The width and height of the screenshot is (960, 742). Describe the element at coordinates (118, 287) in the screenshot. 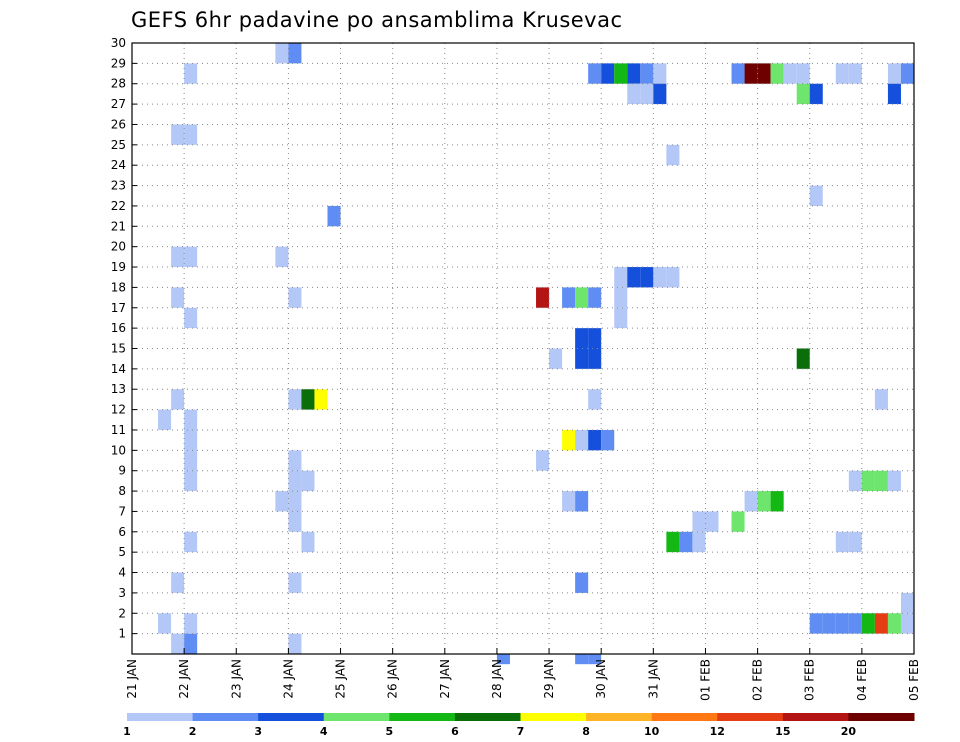

I see `y-tick-label: 18` at that location.